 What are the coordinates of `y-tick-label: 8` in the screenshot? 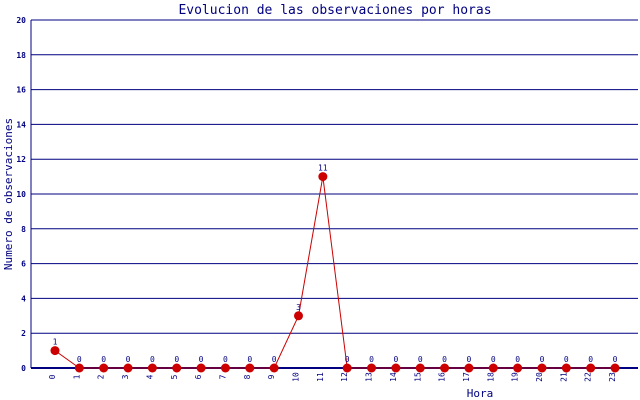 It's located at (23, 229).